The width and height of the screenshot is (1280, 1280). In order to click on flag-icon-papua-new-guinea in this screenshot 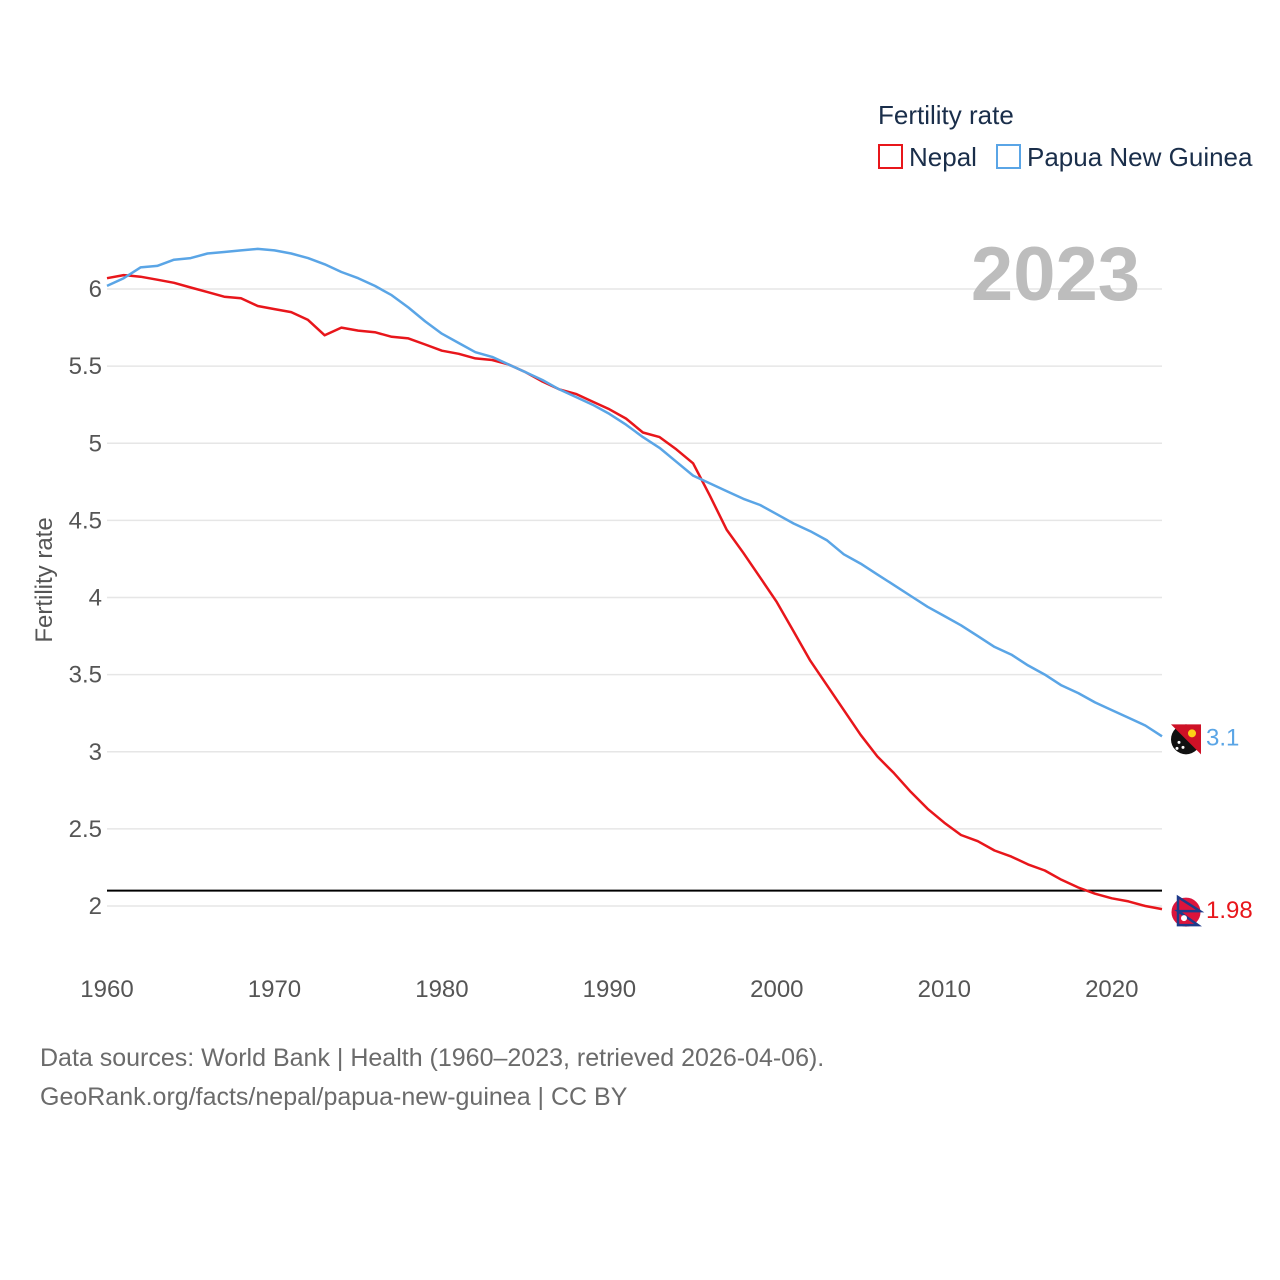, I will do `click(1186, 739)`.